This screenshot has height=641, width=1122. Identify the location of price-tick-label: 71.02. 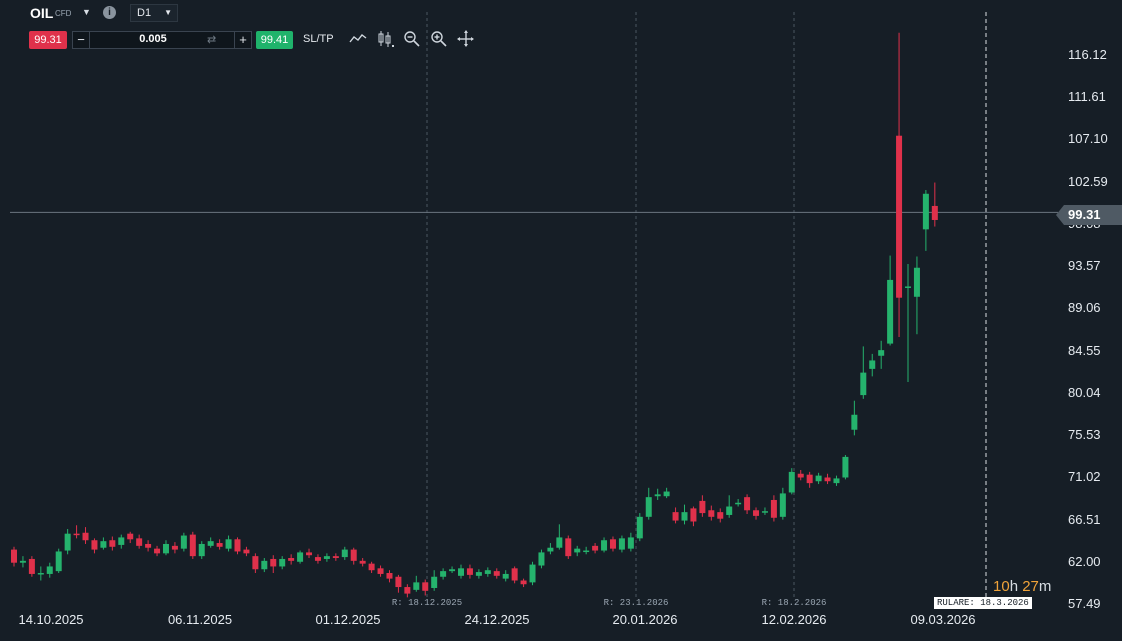
(1084, 477).